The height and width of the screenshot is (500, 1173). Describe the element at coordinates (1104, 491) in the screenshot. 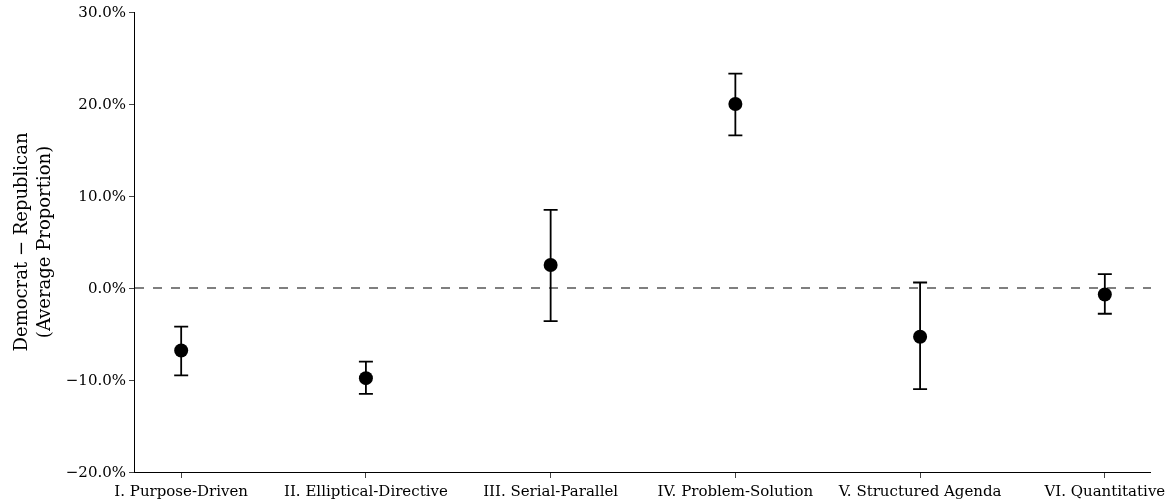

I see `x-tick-label: VI. Quantitative` at that location.